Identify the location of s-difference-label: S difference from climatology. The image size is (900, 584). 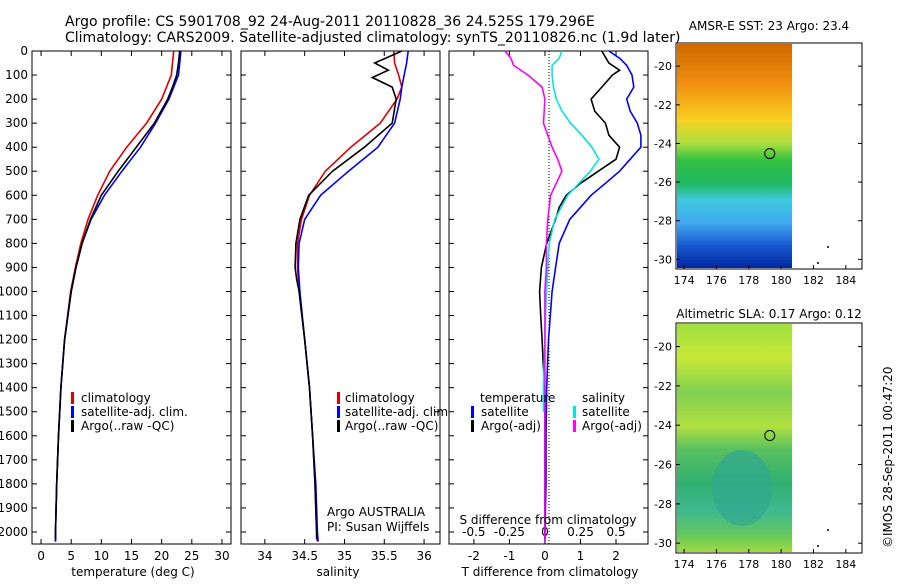
(548, 520).